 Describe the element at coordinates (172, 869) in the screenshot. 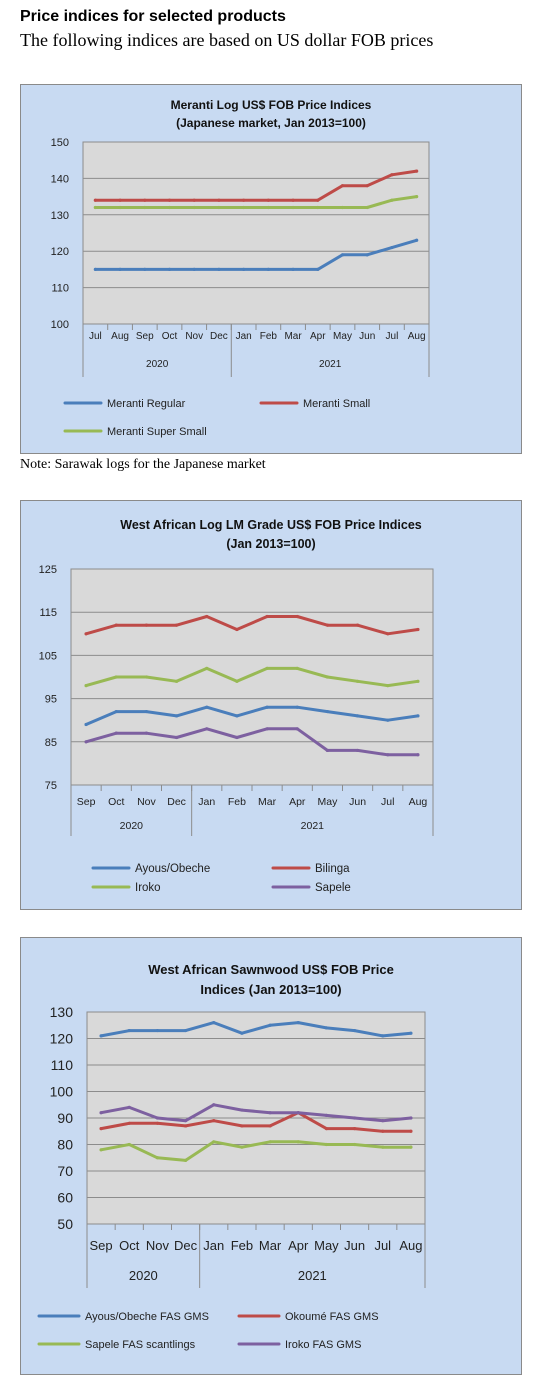

I see `legend-label: Ayous/Obeche` at that location.